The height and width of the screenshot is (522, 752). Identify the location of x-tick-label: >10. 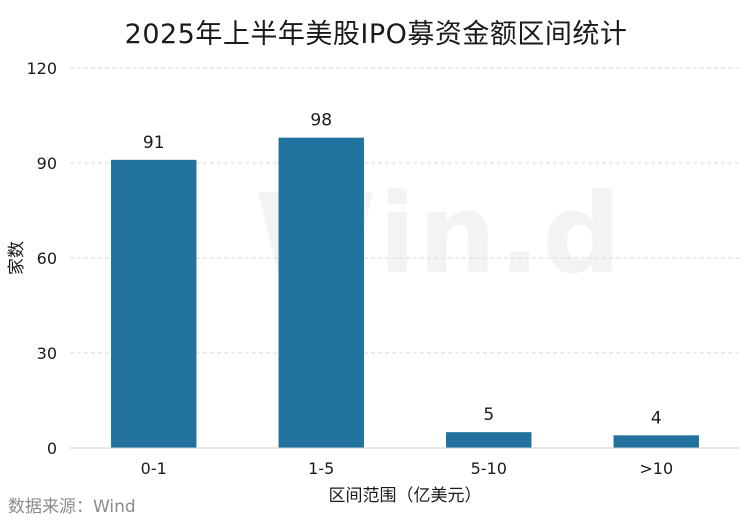
(656, 468).